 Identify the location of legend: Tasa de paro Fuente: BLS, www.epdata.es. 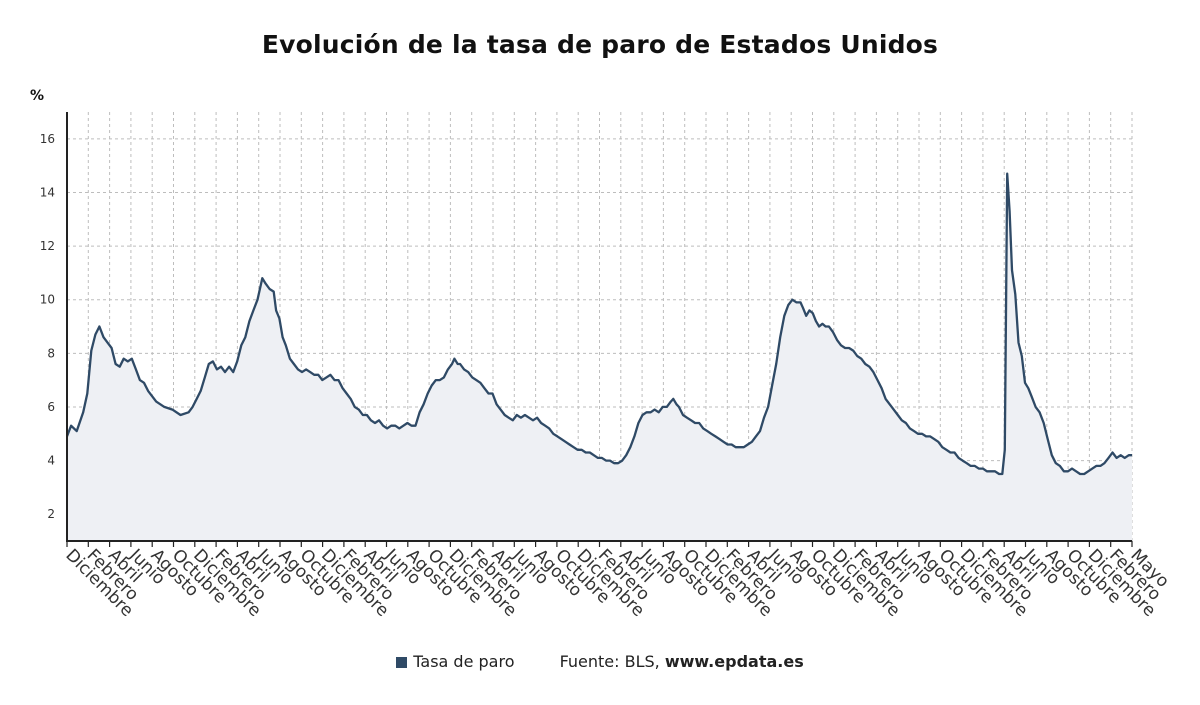
(600, 661).